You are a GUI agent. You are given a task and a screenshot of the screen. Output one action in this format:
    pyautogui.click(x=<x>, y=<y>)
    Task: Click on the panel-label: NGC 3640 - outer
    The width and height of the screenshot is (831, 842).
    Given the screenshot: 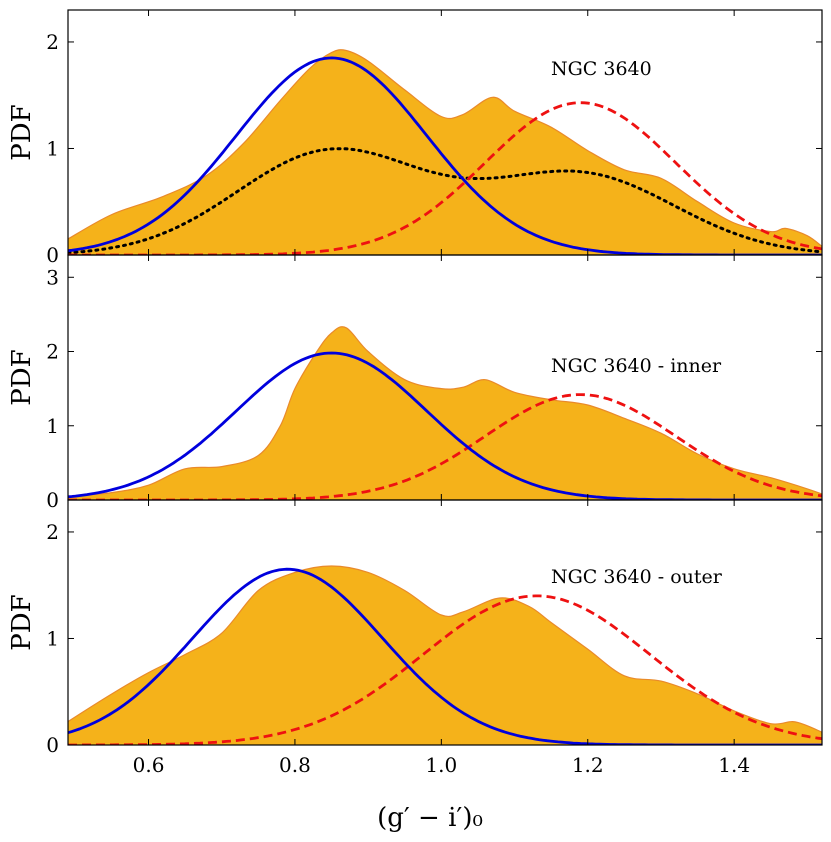 What is the action you would take?
    pyautogui.click(x=637, y=577)
    